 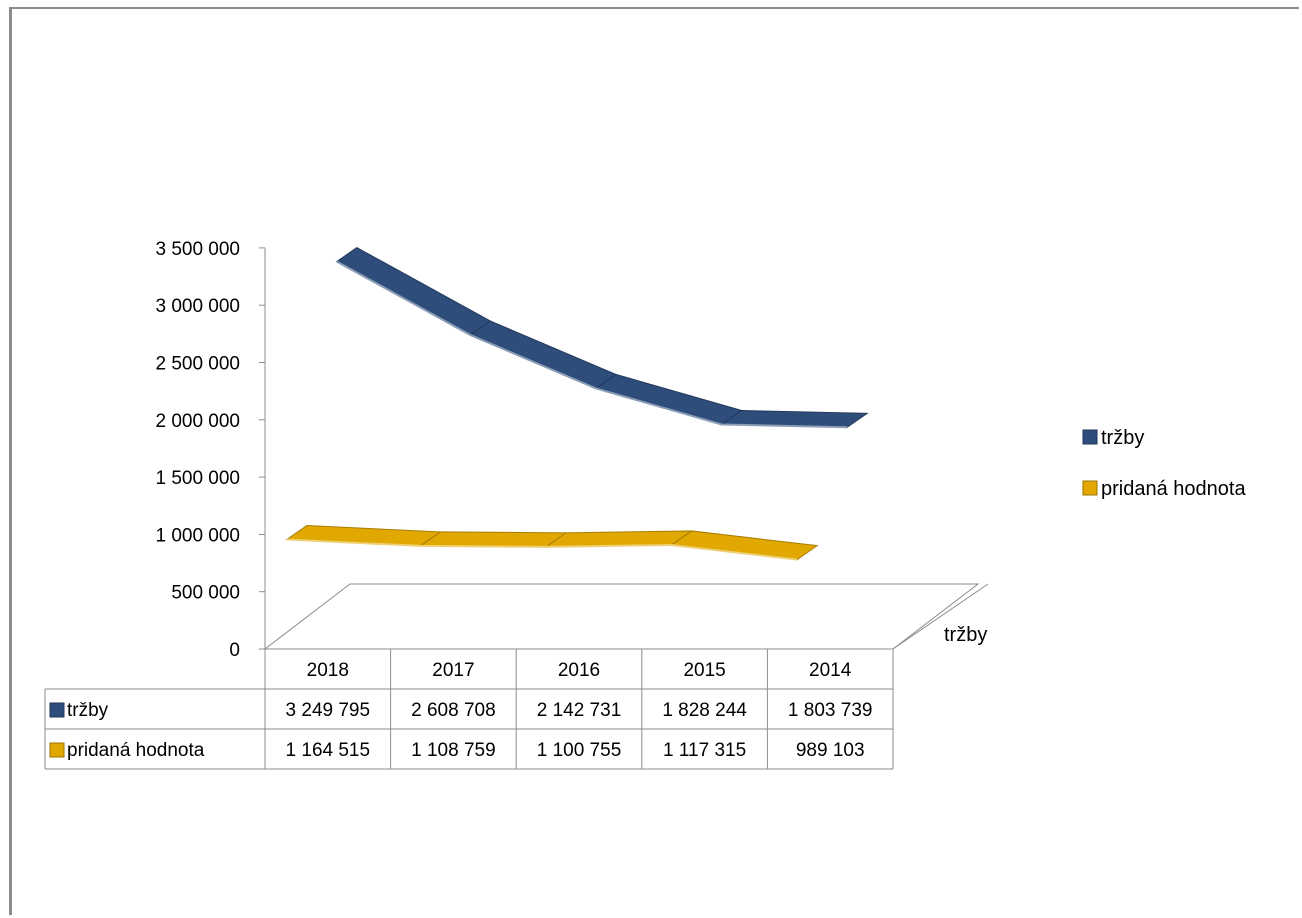 I want to click on x-category-label: 2014, so click(x=830, y=670).